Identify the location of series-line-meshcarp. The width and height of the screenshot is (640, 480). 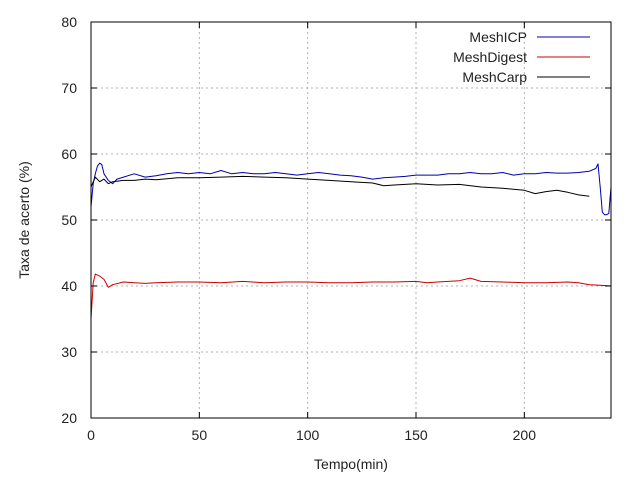
(340, 186).